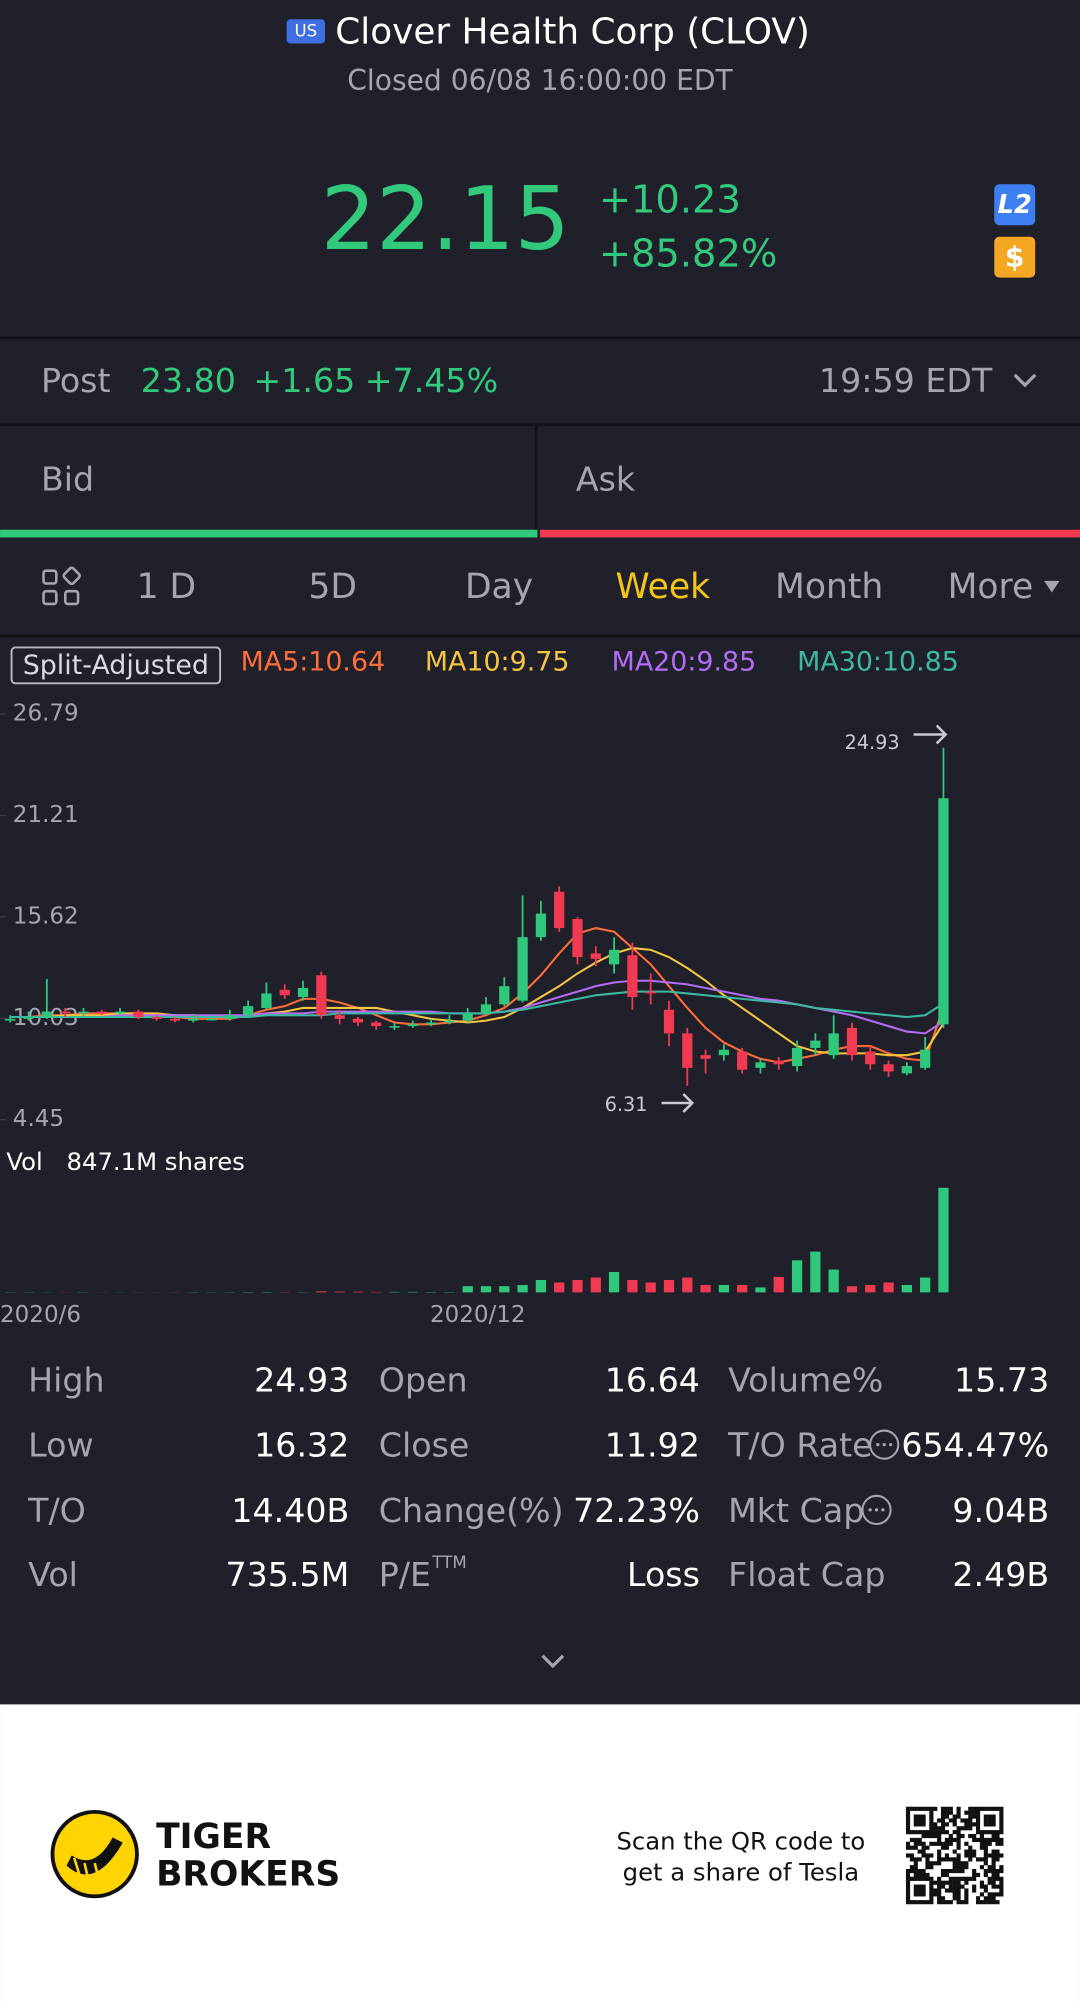 The image size is (1080, 2007). Describe the element at coordinates (800, 1445) in the screenshot. I see `stat-label: T/O Rate` at that location.